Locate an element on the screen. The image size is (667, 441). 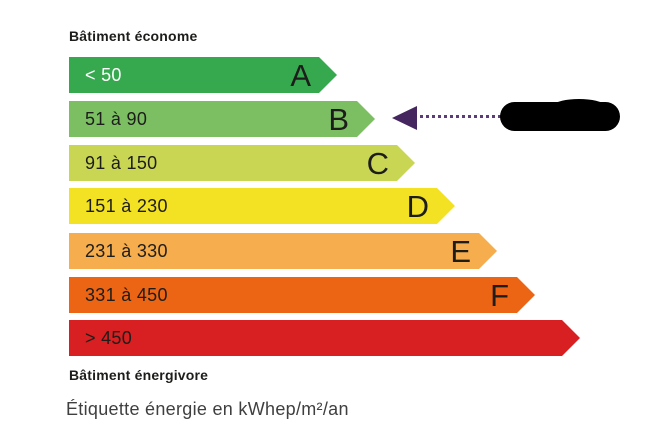
range-label: > 450 is located at coordinates (109, 338).